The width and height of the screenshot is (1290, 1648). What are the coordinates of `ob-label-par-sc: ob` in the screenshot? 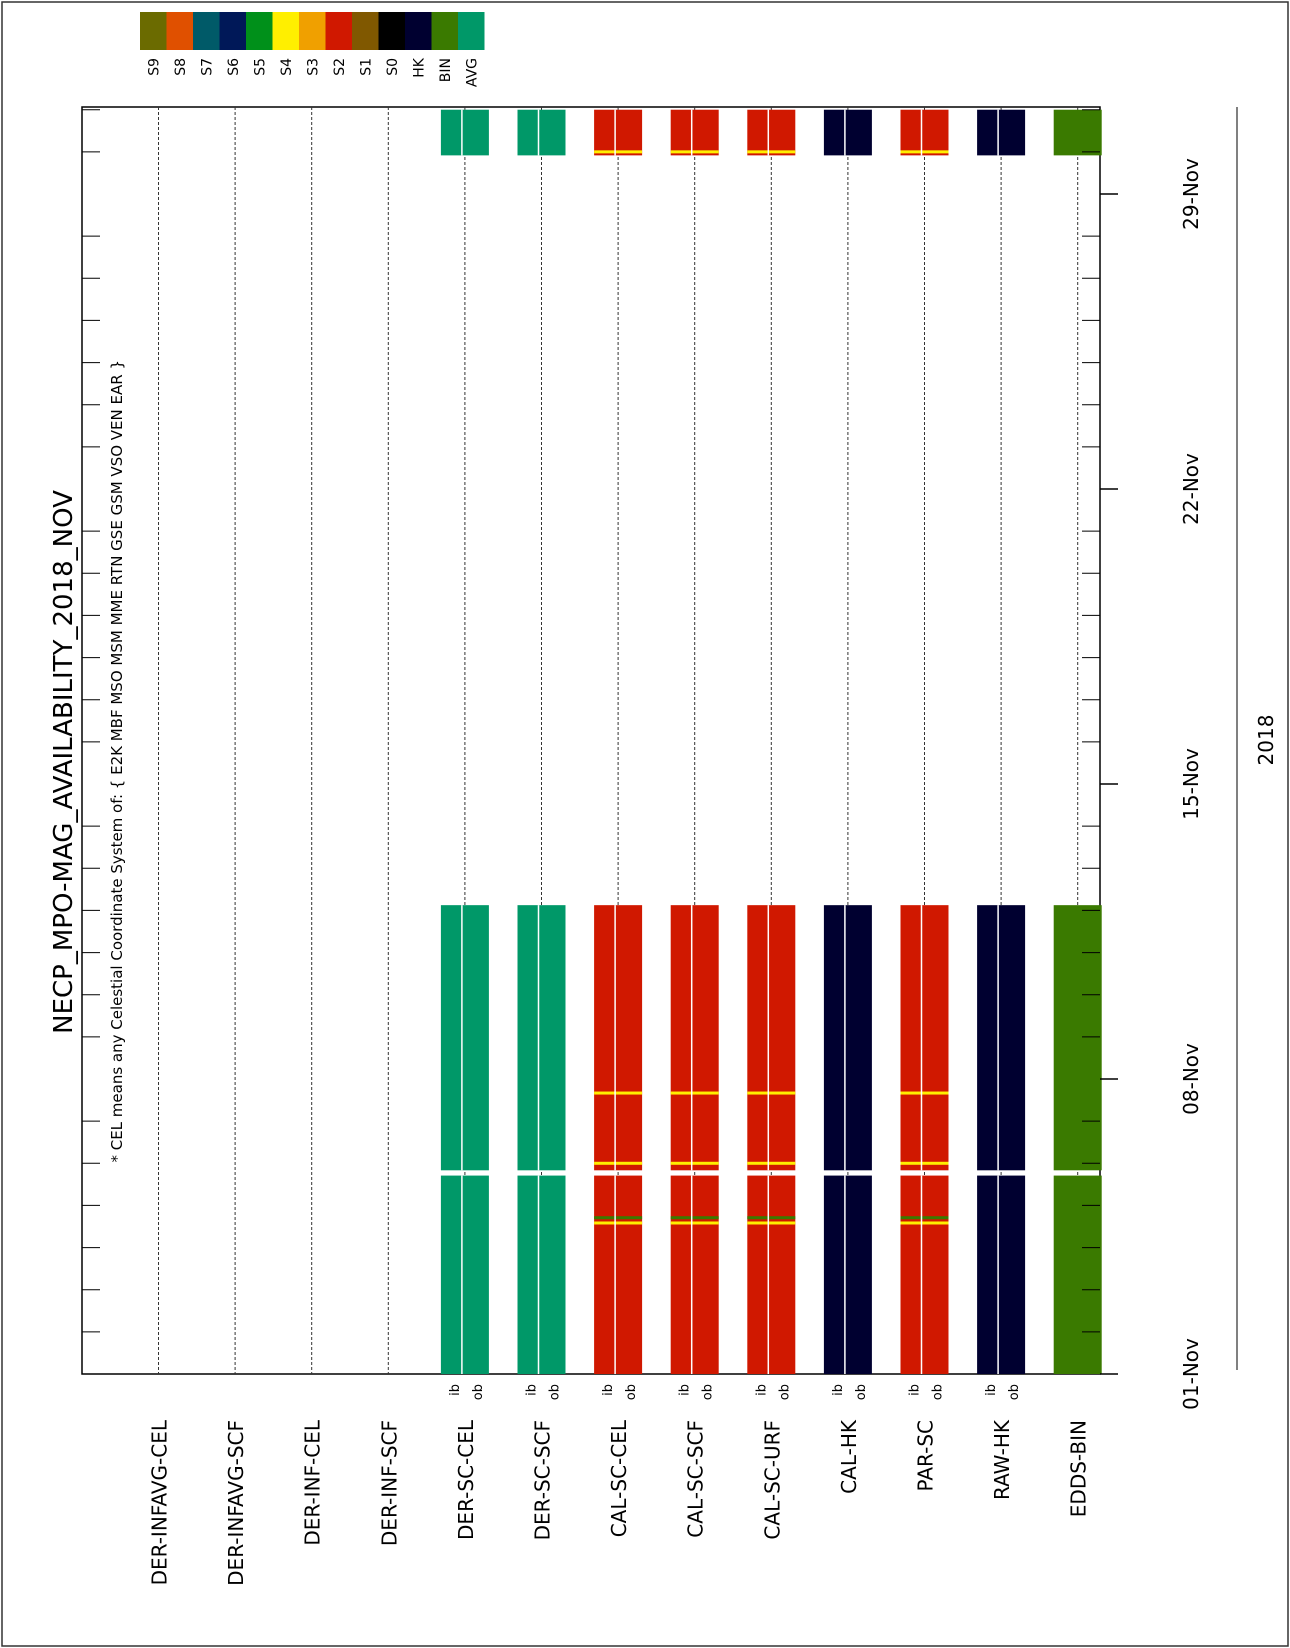 It's located at (938, 1392).